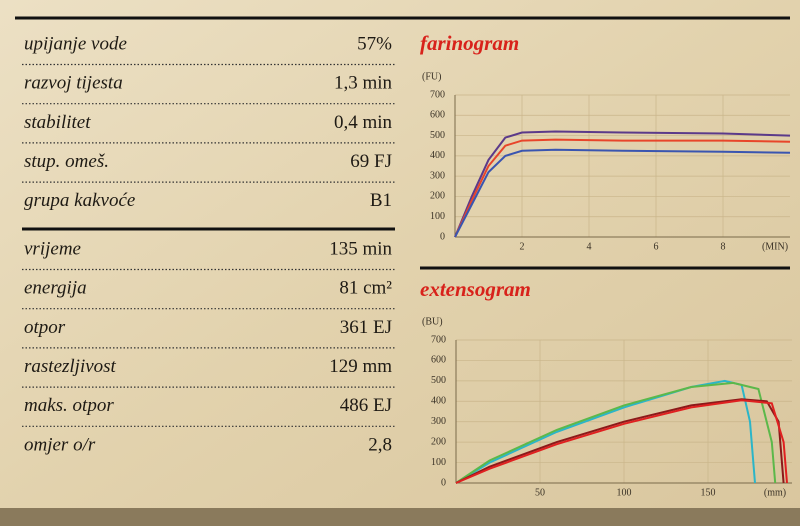 This screenshot has width=800, height=526. I want to click on row-value: 1,3 min, so click(363, 83).